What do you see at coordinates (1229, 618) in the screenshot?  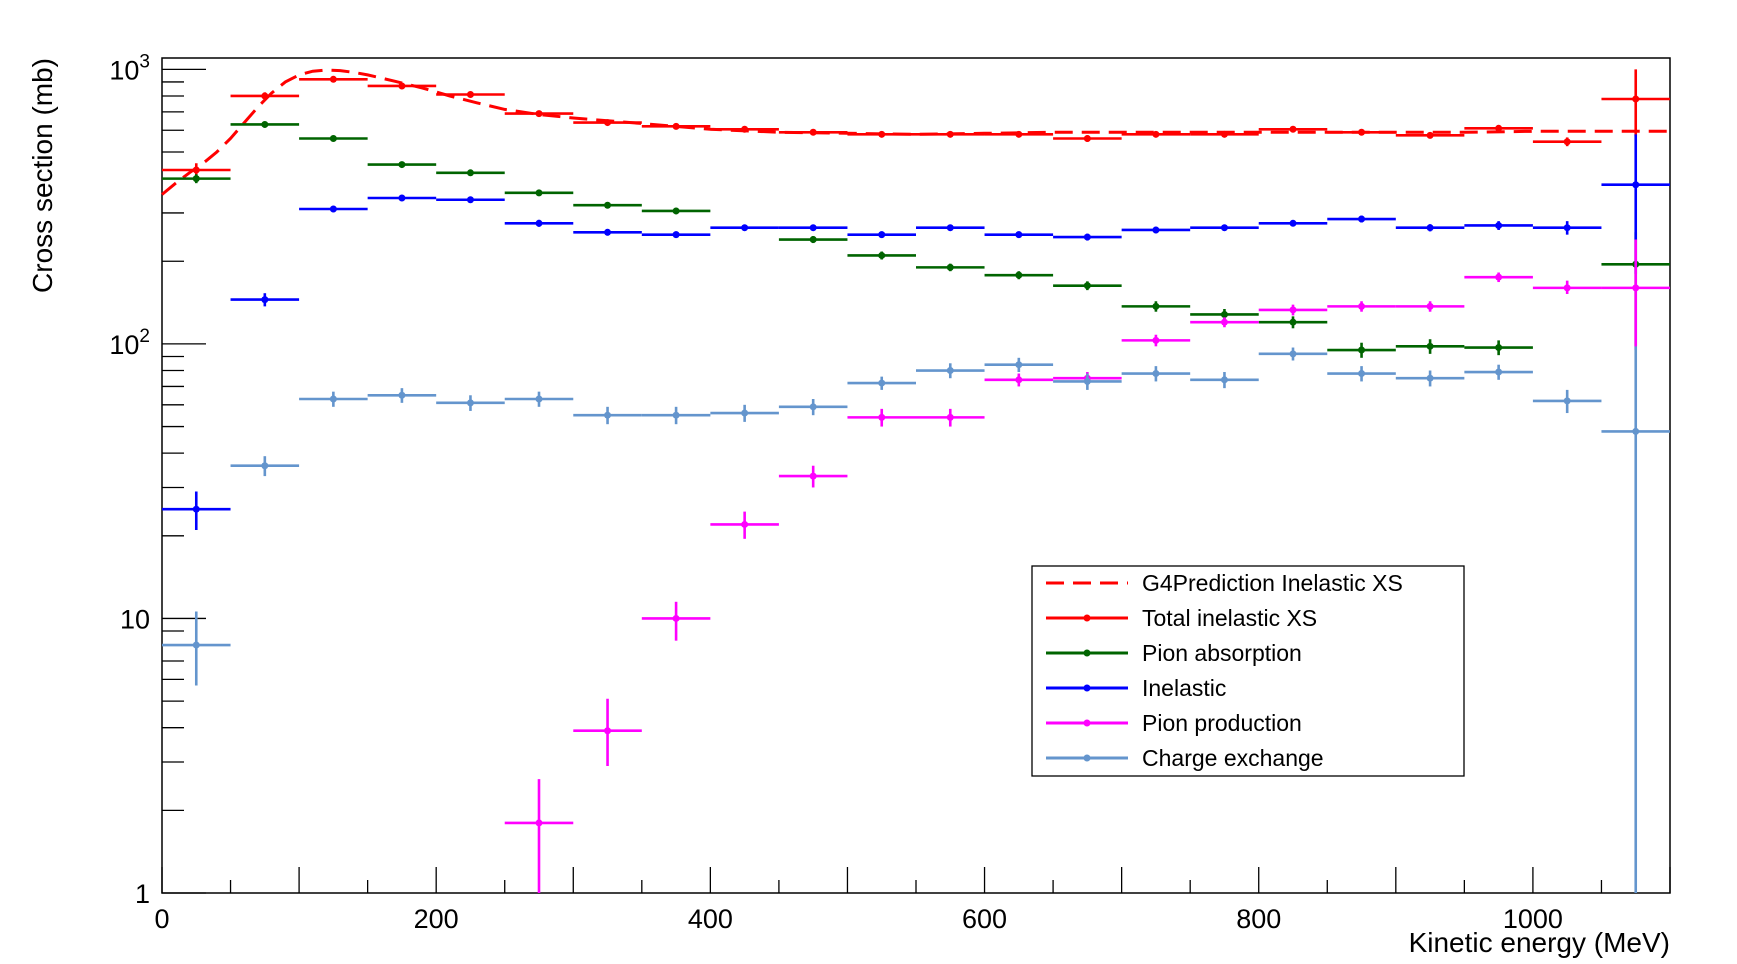 I see `legend-label: Total inelastic XS` at bounding box center [1229, 618].